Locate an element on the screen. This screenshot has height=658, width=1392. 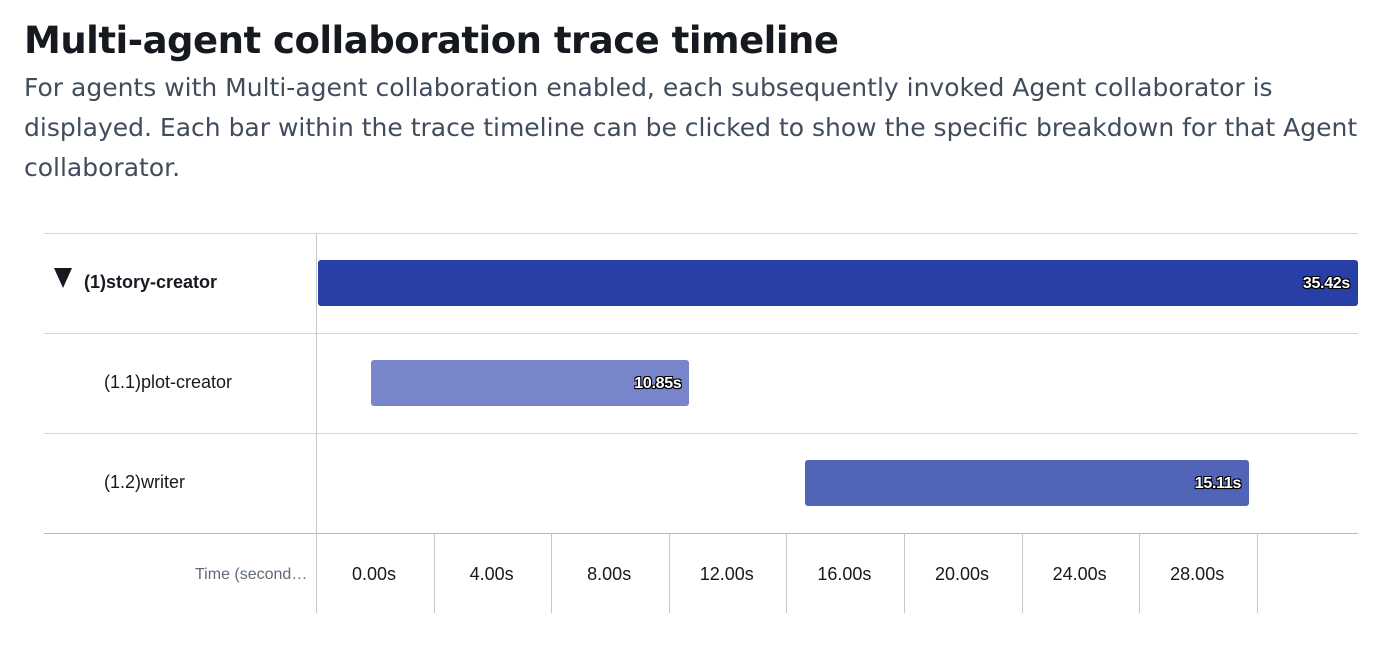
axis-tick-label: 12.00s is located at coordinates (726, 574).